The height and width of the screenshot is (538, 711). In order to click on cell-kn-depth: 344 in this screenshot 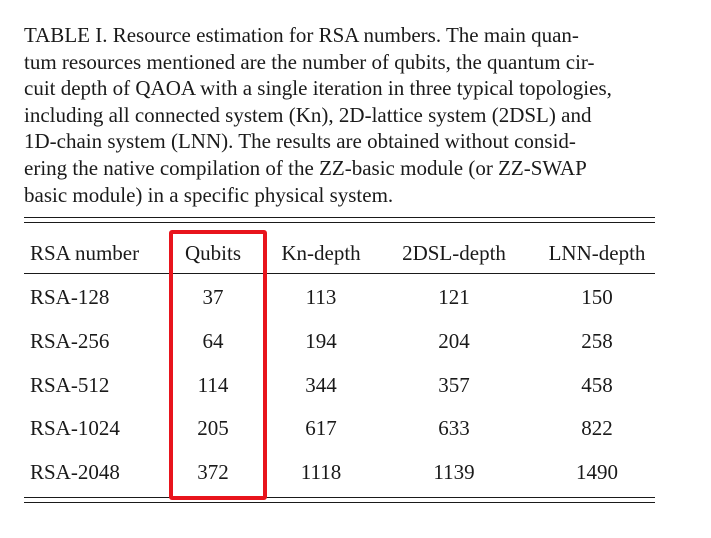, I will do `click(321, 385)`.